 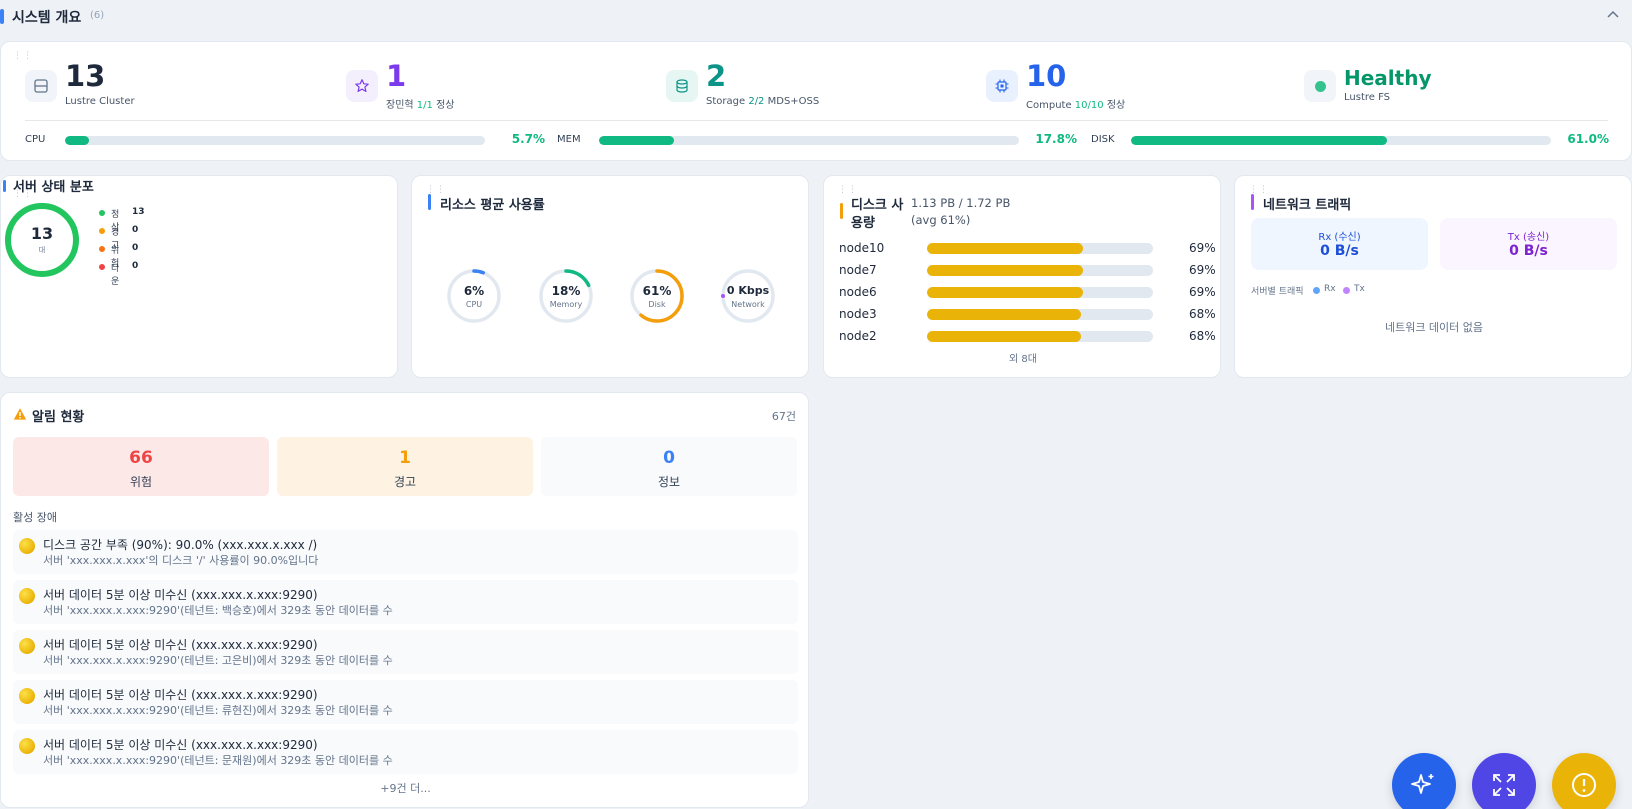 I want to click on network-rx-box: Rx (수신) 0 B/s, so click(x=1339, y=244).